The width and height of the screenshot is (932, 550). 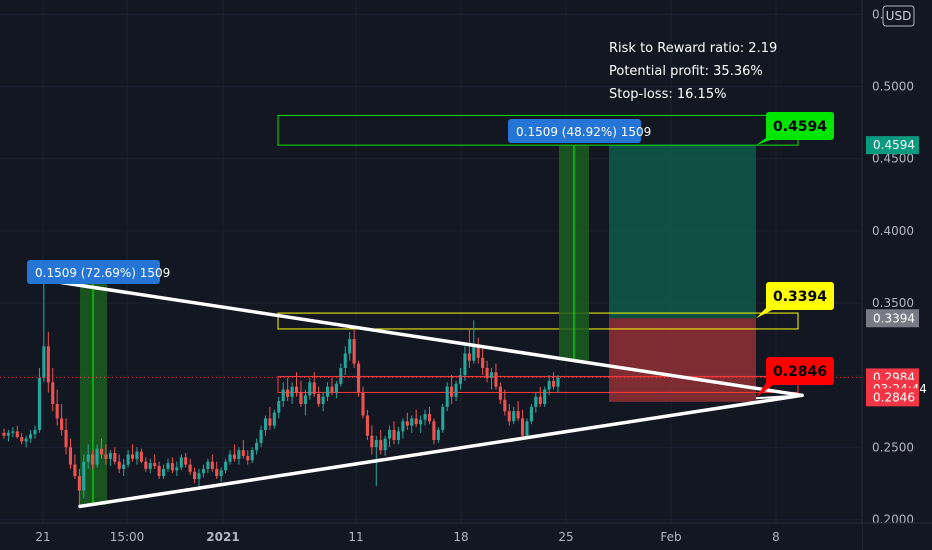 What do you see at coordinates (896, 275) in the screenshot?
I see `price-axis` at bounding box center [896, 275].